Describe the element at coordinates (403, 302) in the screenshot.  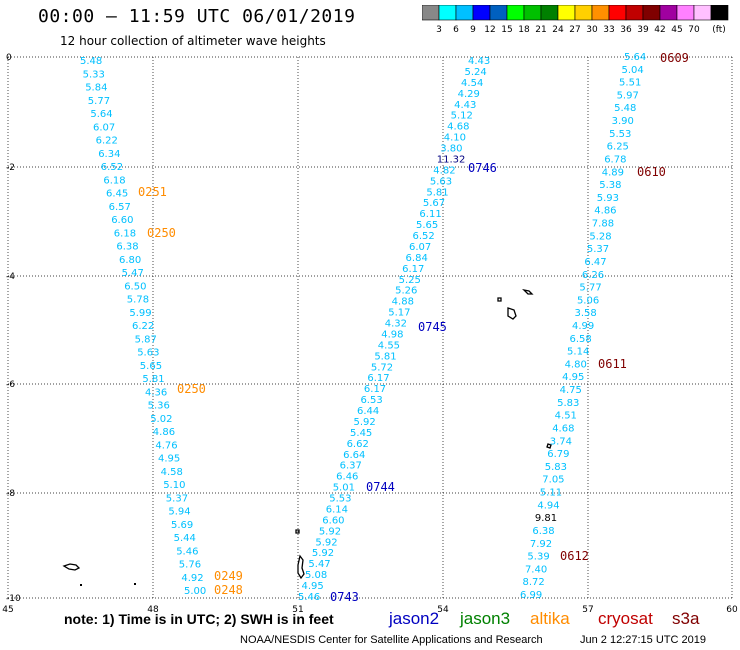
I see `swh-value: 4.88` at that location.